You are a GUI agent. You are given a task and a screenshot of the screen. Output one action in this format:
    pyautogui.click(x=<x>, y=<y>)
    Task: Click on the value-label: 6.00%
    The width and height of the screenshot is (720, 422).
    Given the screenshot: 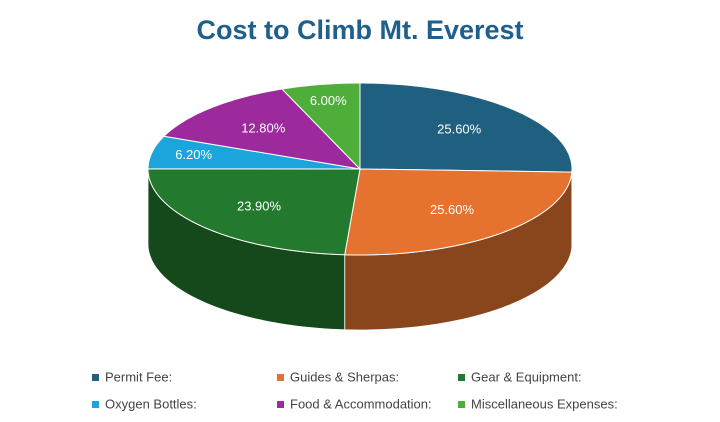 What is the action you would take?
    pyautogui.click(x=328, y=100)
    